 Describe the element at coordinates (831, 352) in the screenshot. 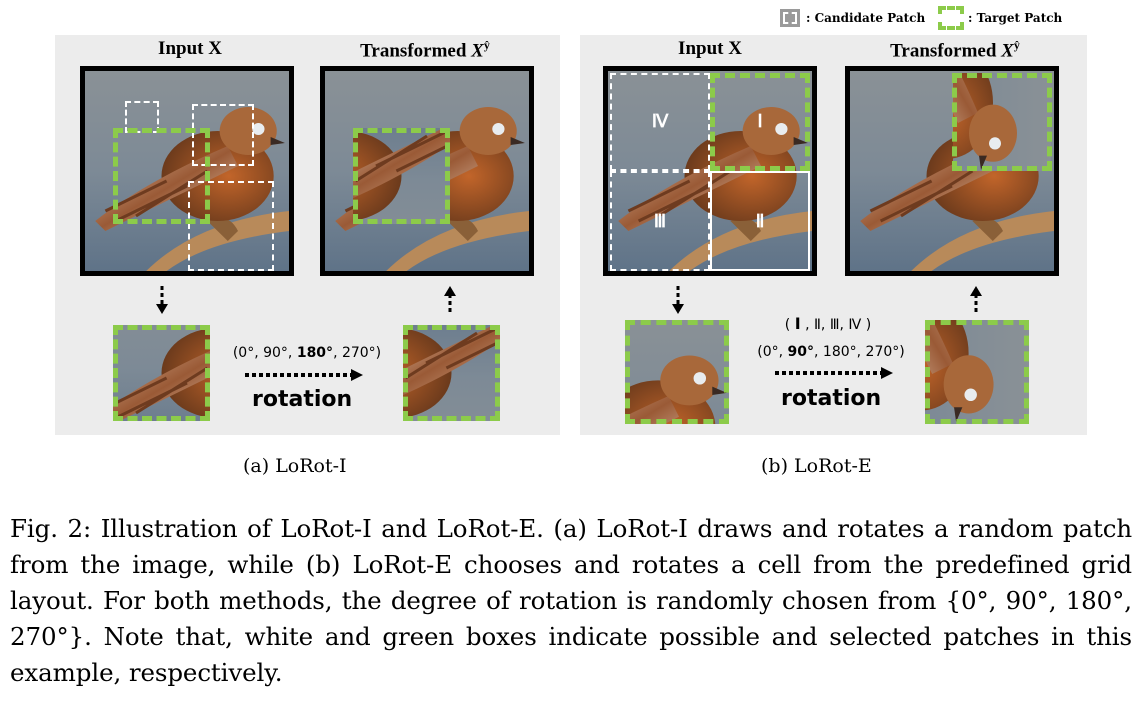

I see `panel-b-angles: (0°, 90°, 180°, 270°)` at that location.